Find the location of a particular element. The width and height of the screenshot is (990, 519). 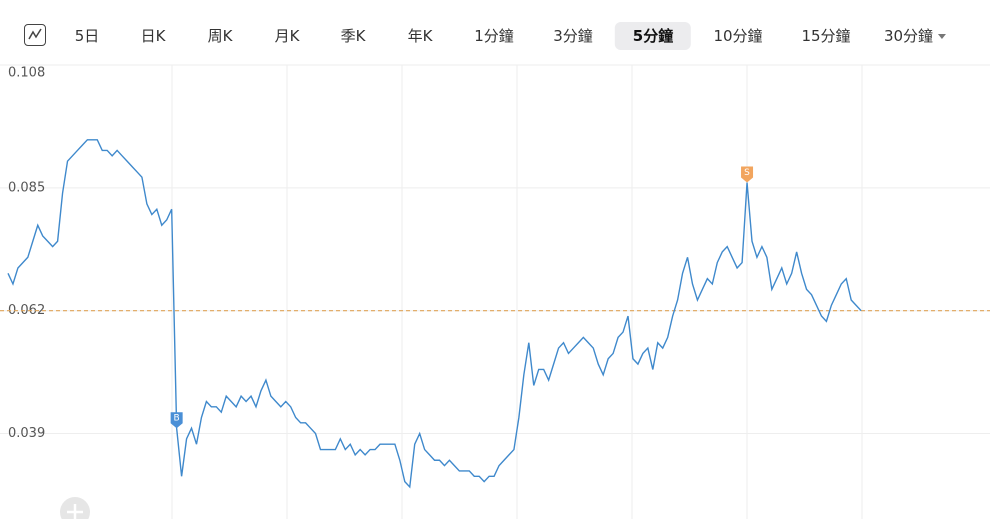

tab-label: 日K is located at coordinates (153, 36).